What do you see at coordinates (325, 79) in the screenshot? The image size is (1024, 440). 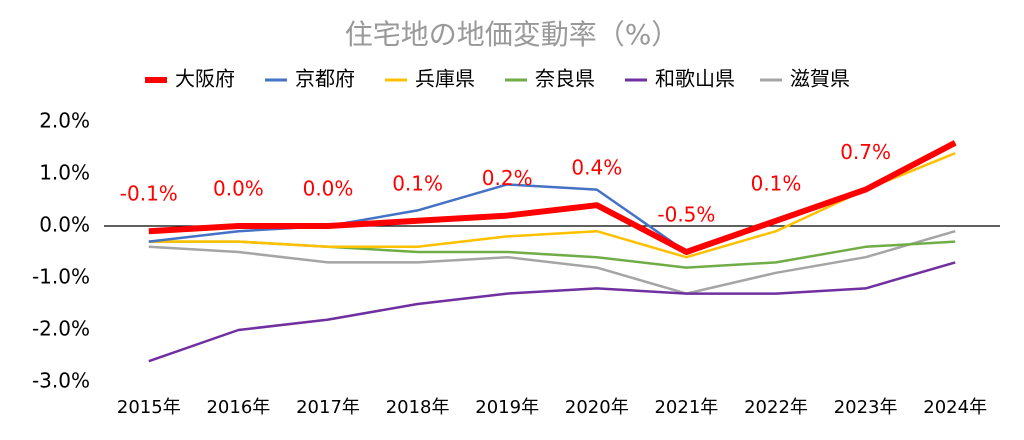 I see `legend-label: 京都府` at bounding box center [325, 79].